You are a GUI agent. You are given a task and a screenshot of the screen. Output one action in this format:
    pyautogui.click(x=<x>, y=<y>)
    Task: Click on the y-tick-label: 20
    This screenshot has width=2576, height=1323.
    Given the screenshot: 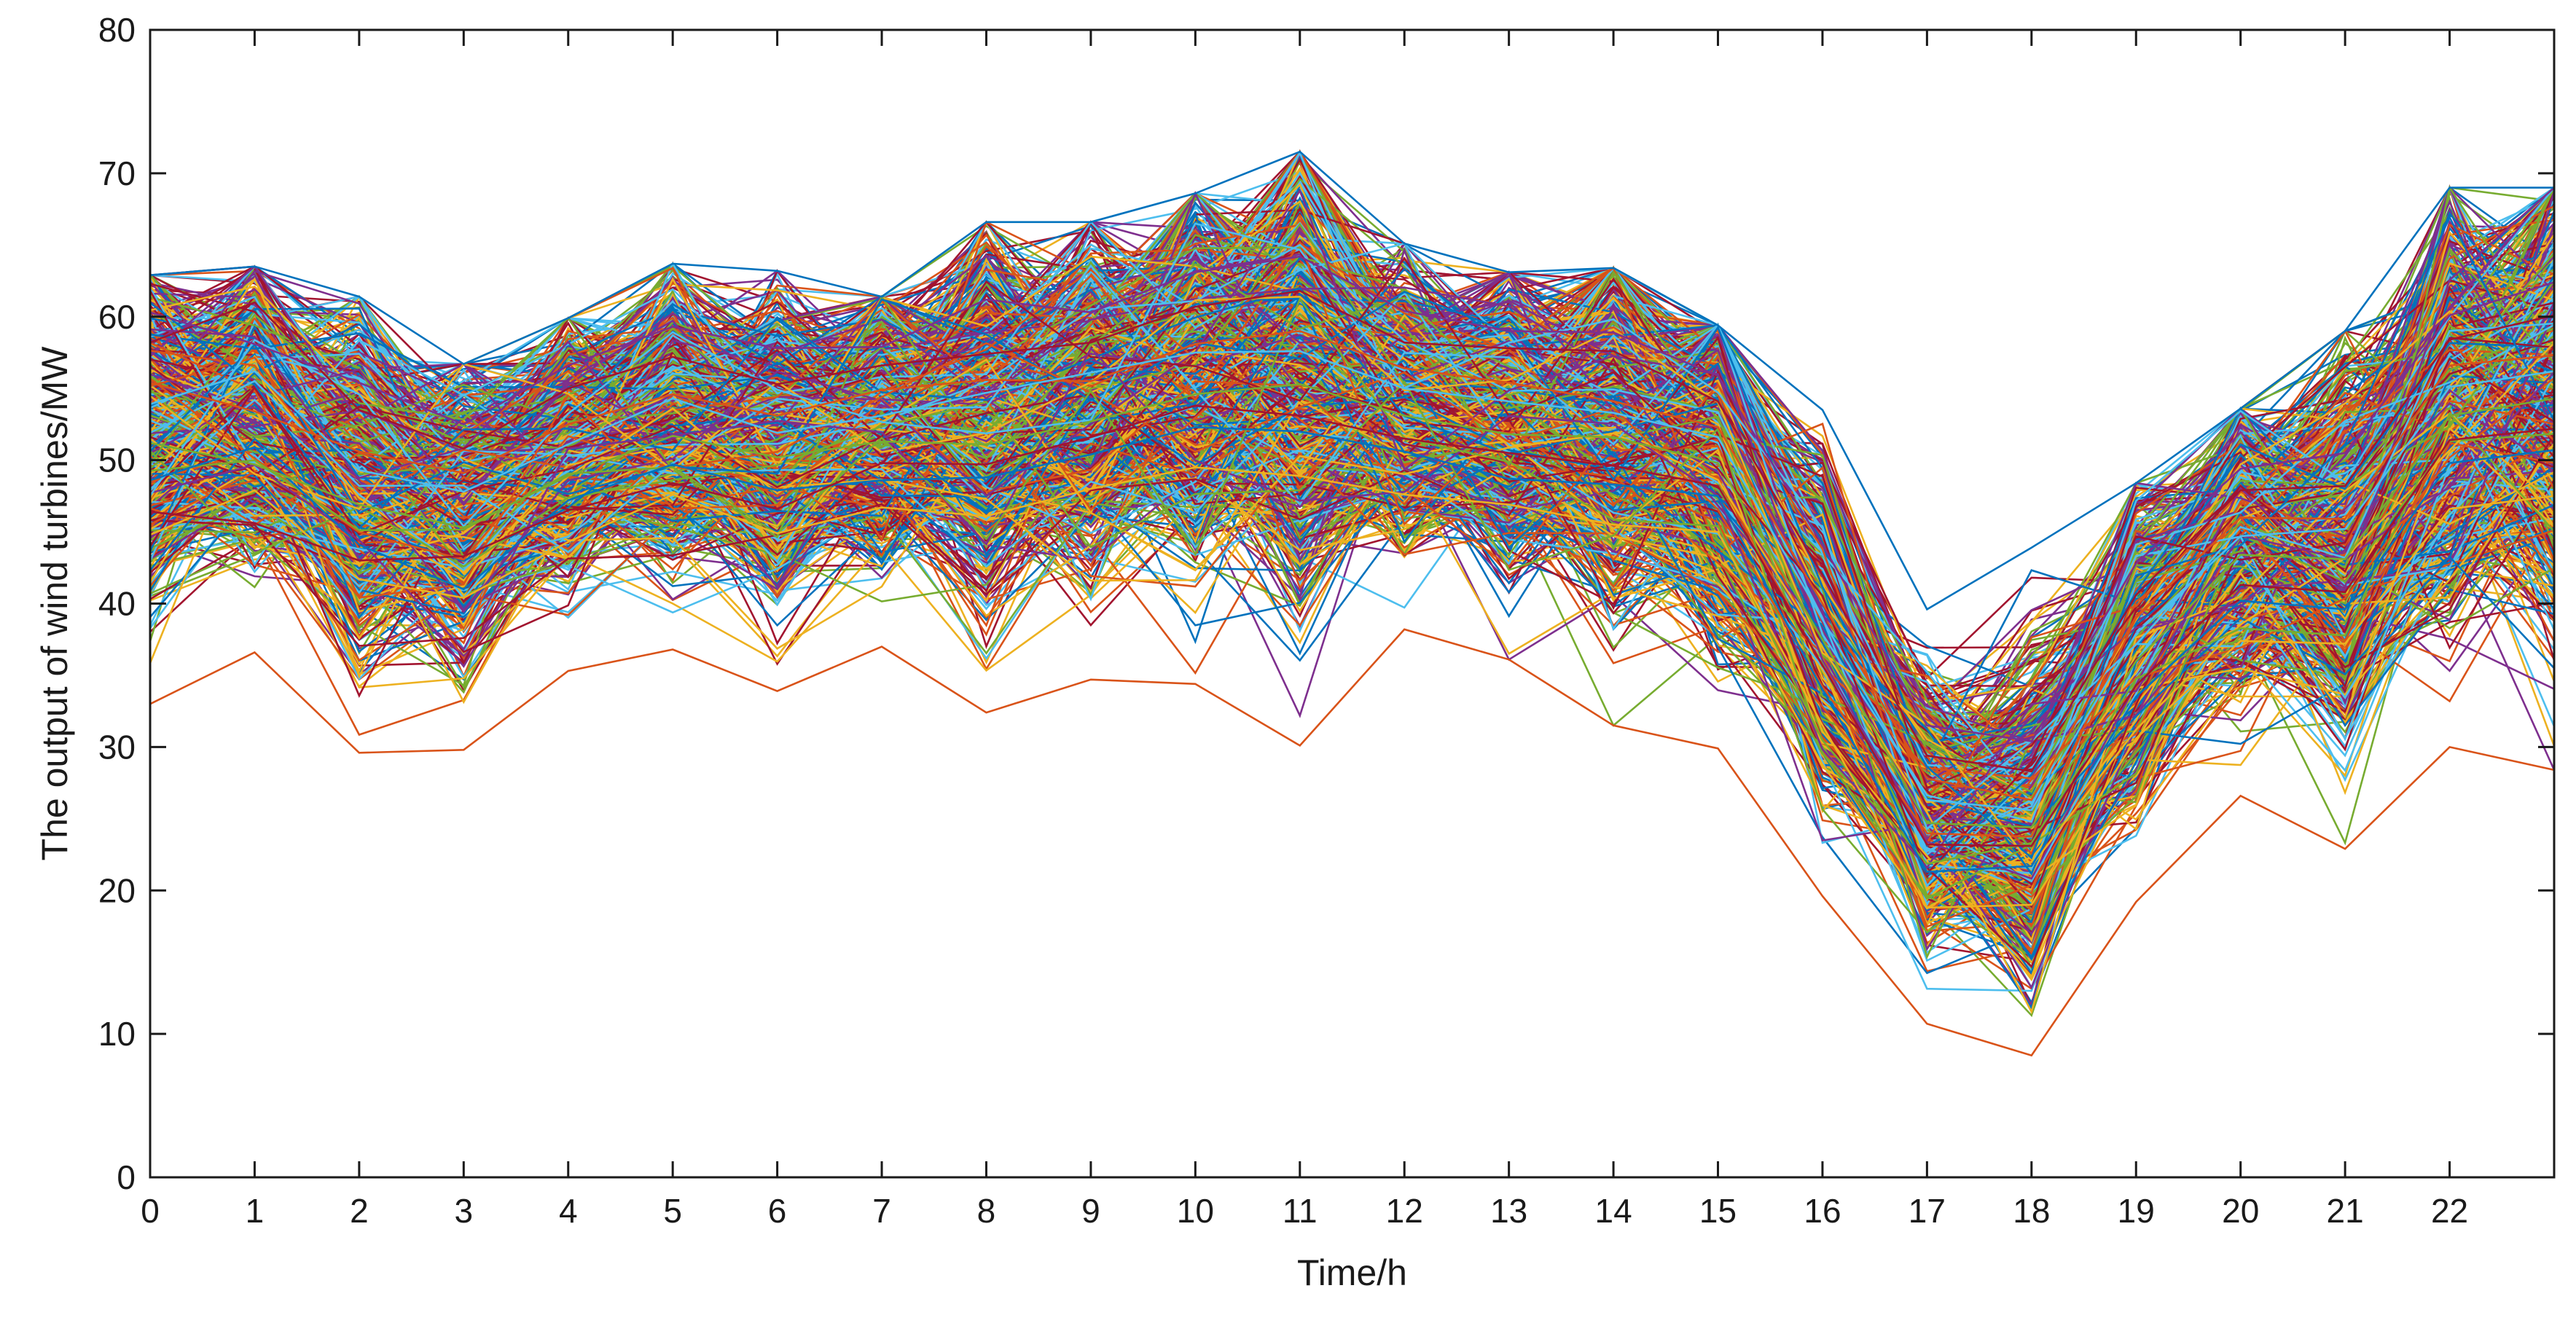 What is the action you would take?
    pyautogui.click(x=117, y=890)
    